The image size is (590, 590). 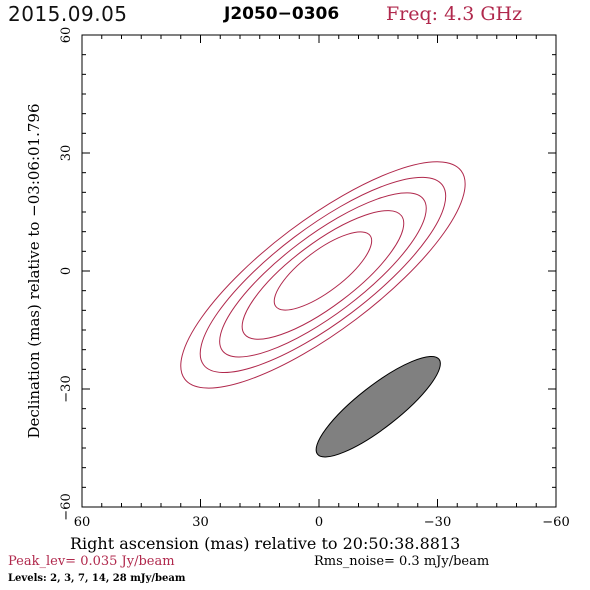 I want to click on x-tick-label: 60, so click(x=82, y=522).